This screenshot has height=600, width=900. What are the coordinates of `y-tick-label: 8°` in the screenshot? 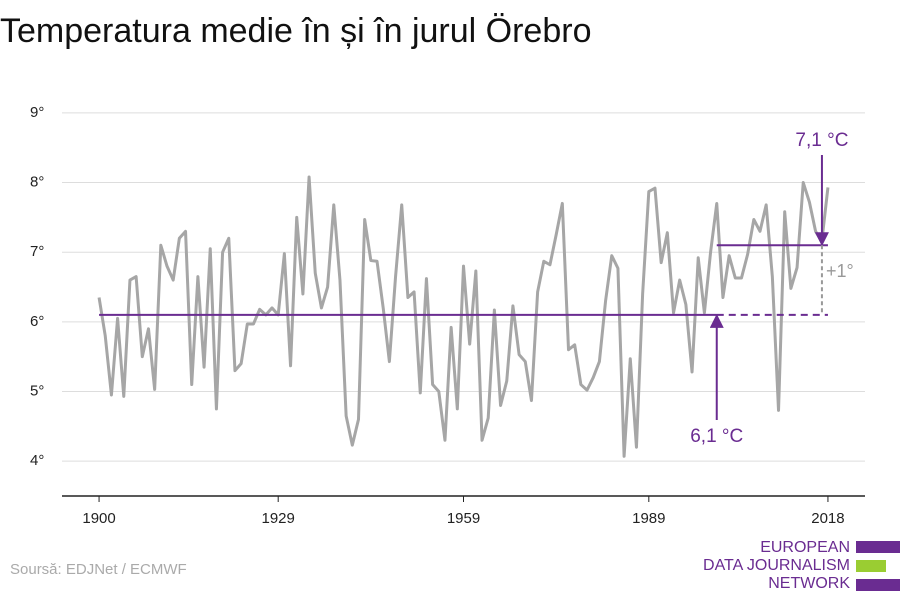 It's located at (37, 182).